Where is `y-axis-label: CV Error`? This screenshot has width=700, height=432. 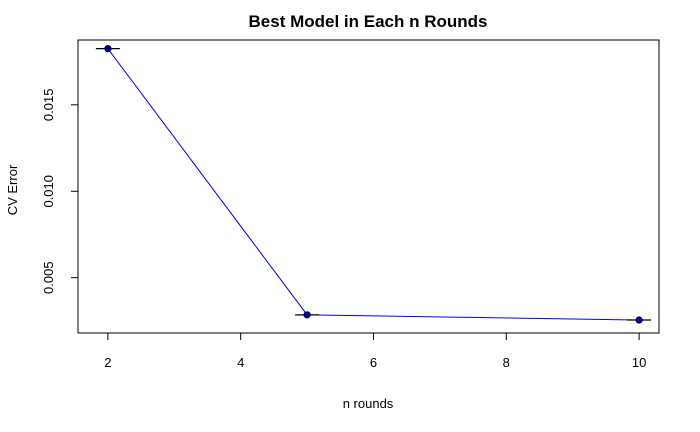 y-axis-label: CV Error is located at coordinates (12, 189).